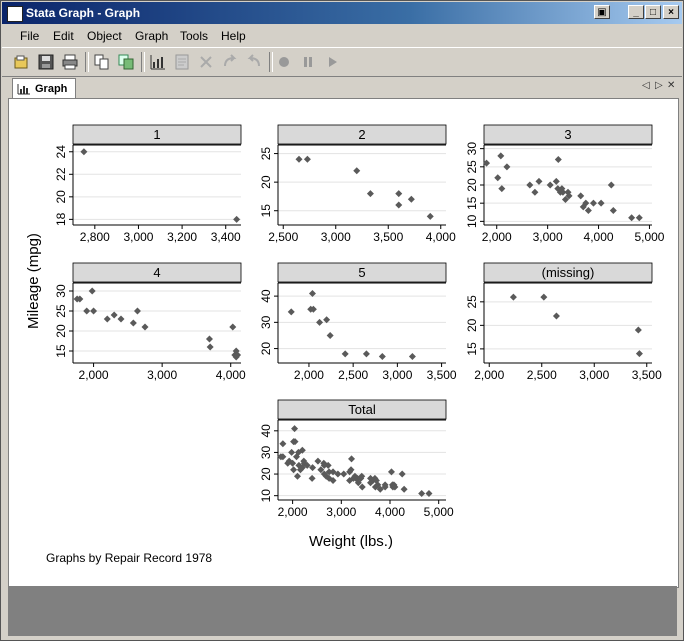 The width and height of the screenshot is (684, 641). I want to click on properties-icon, so click(182, 62).